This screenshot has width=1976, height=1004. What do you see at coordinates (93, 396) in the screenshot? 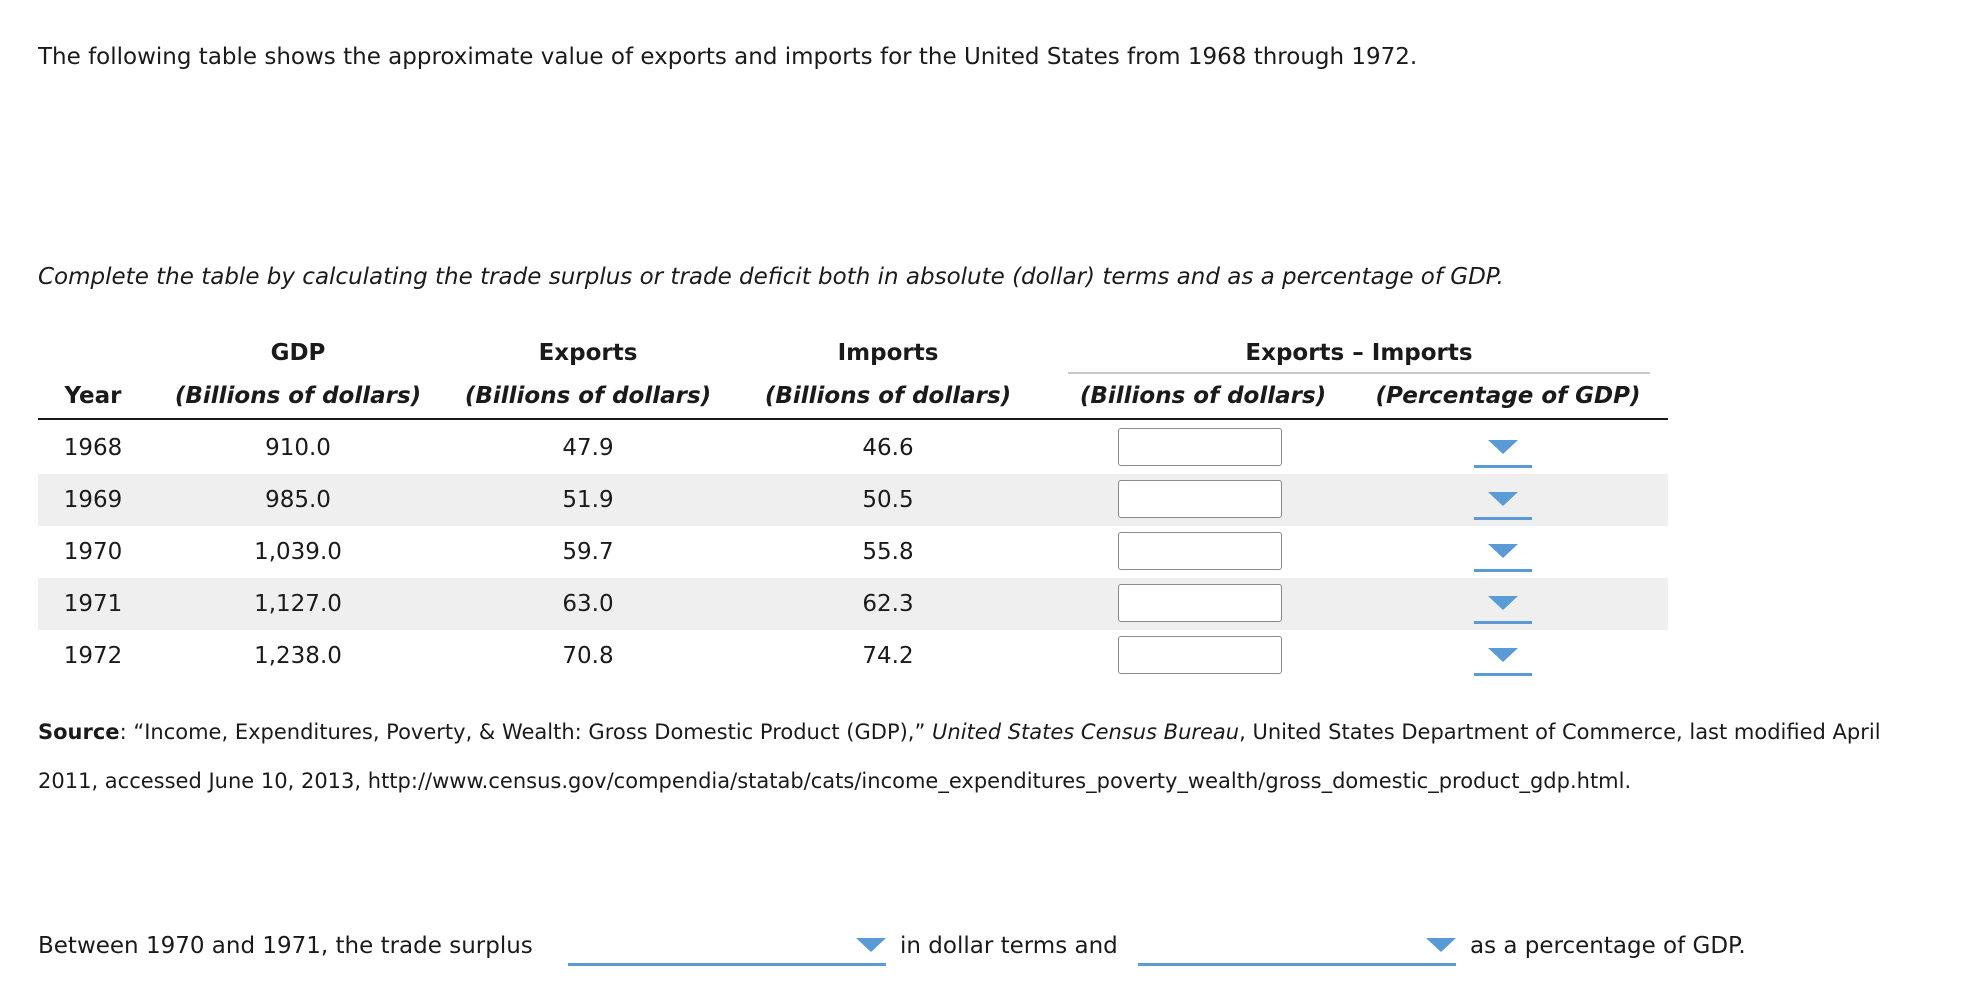
I see `header-year: Year` at bounding box center [93, 396].